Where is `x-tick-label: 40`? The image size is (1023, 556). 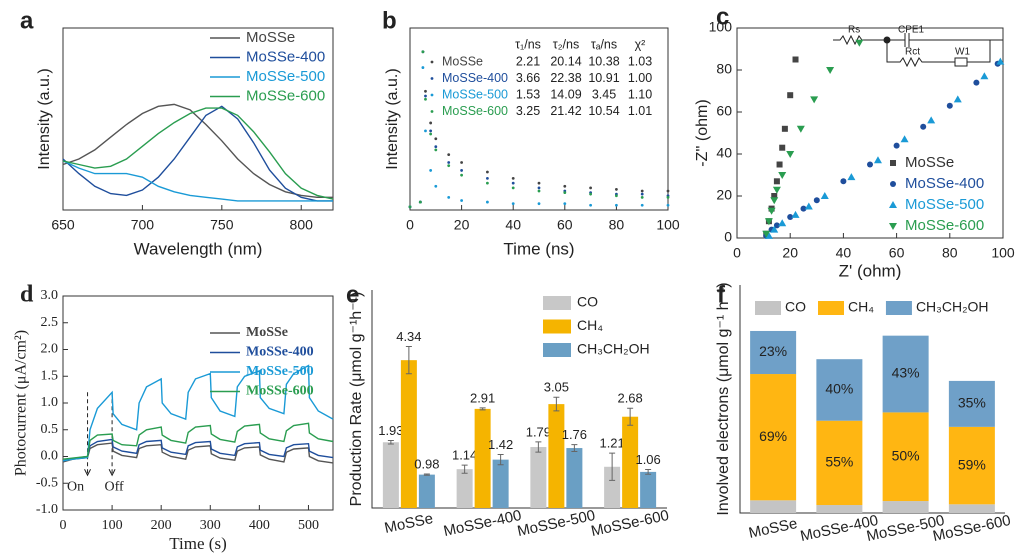 x-tick-label: 40 is located at coordinates (513, 225).